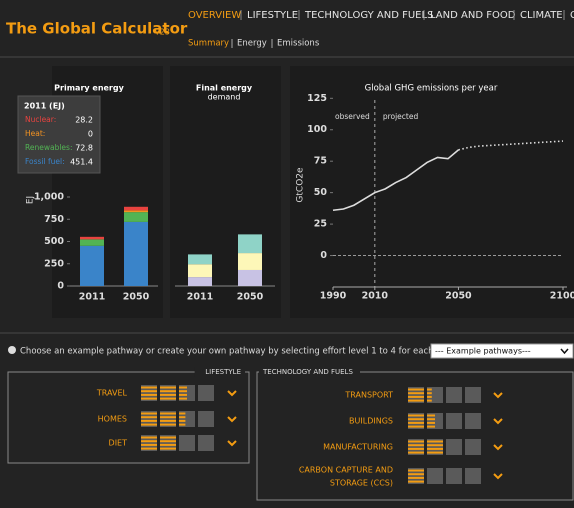 The height and width of the screenshot is (508, 574). What do you see at coordinates (368, 395) in the screenshot?
I see `lever-label: TRANSPORT` at bounding box center [368, 395].